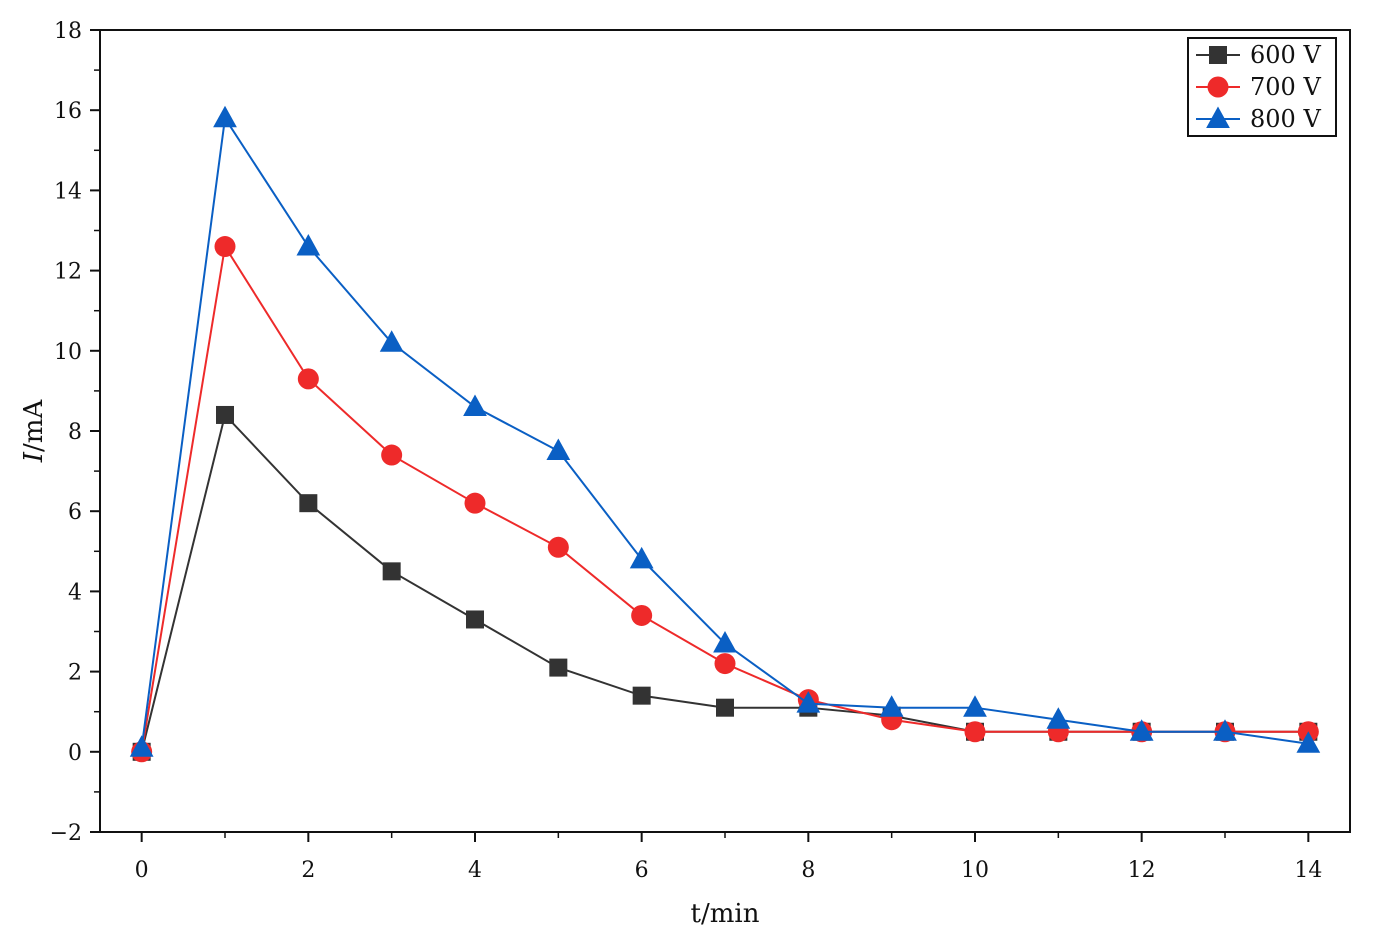  Describe the element at coordinates (68, 352) in the screenshot. I see `y-tick-label: 10` at that location.